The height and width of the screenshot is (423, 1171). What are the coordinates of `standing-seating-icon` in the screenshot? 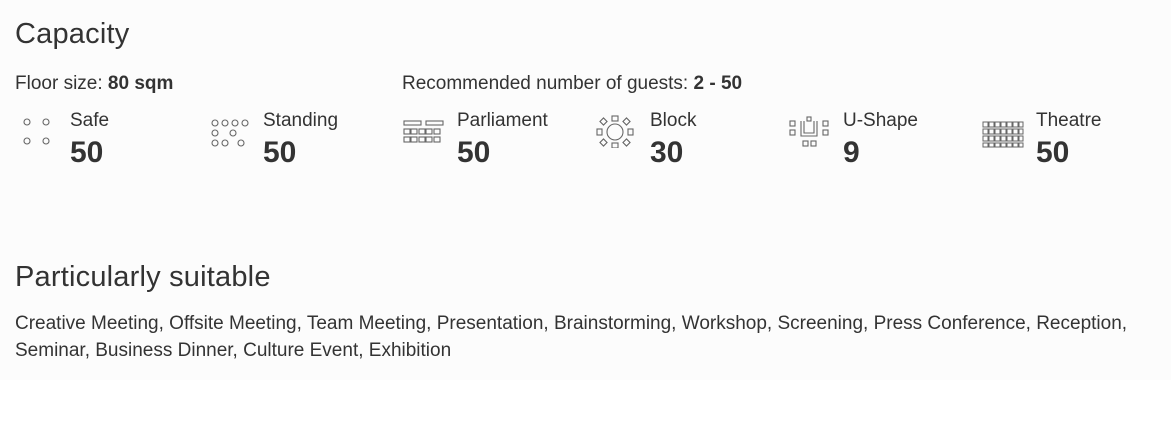 It's located at (230, 133).